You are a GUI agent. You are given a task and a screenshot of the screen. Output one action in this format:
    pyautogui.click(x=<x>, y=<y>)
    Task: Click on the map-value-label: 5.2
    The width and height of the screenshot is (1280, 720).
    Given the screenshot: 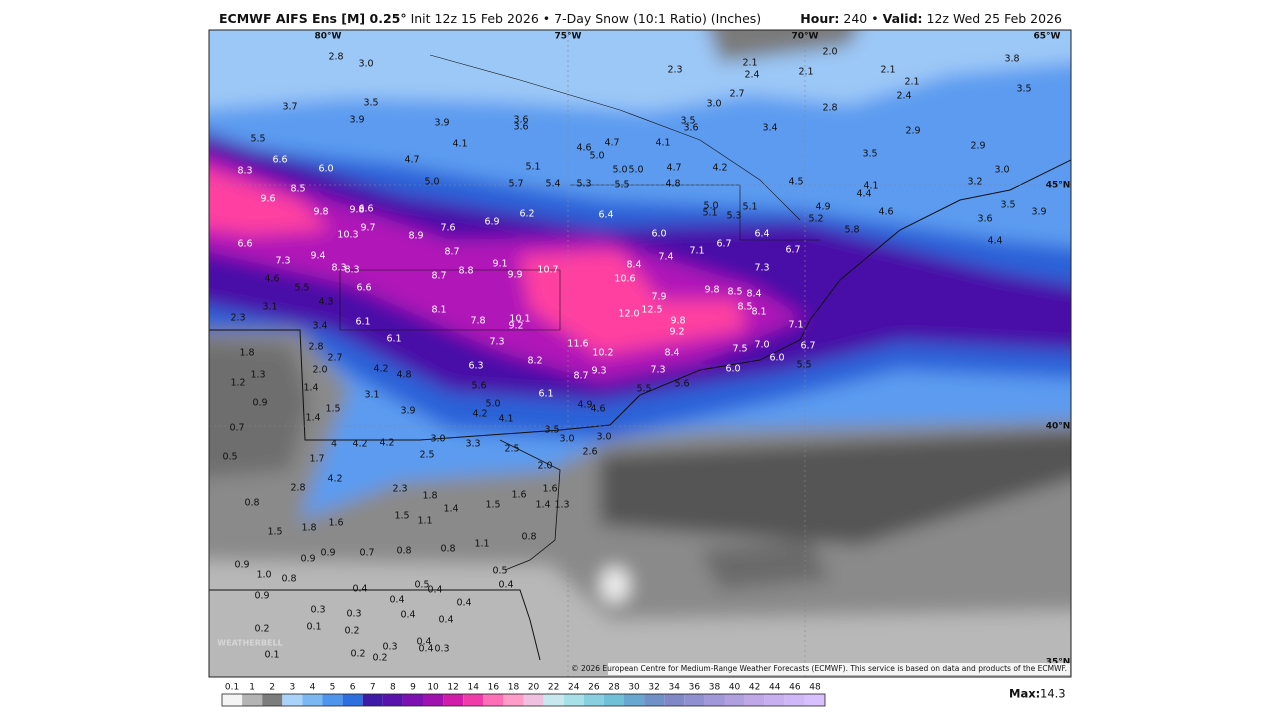 What is the action you would take?
    pyautogui.click(x=815, y=219)
    